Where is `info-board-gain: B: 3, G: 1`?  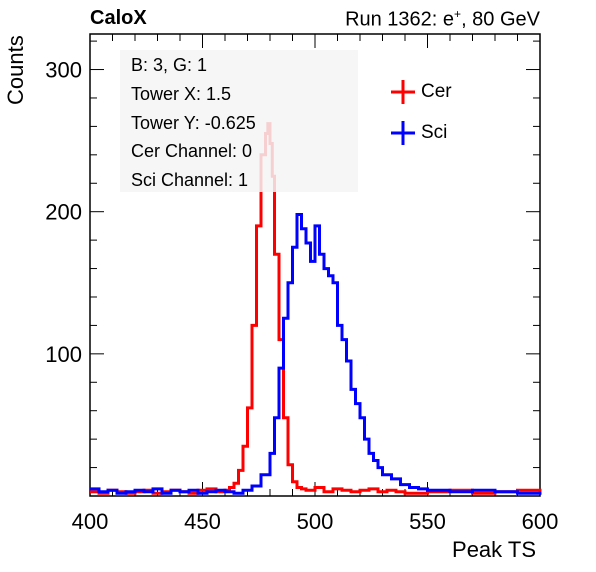 info-board-gain: B: 3, G: 1 is located at coordinates (169, 65).